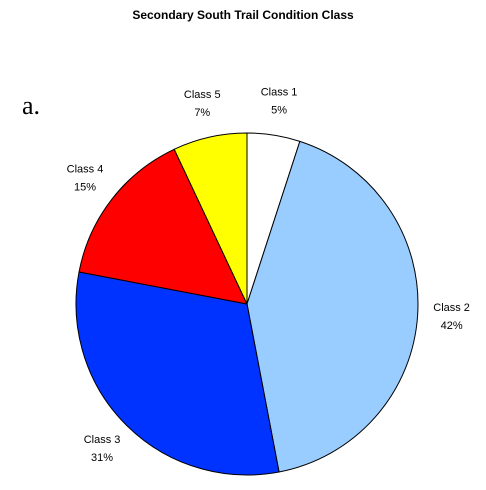  I want to click on slice-value: 15%, so click(85, 187).